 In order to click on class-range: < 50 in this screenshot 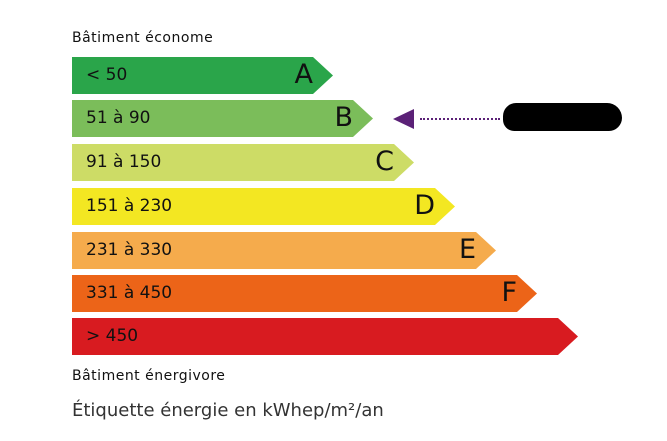, I will do `click(107, 75)`.